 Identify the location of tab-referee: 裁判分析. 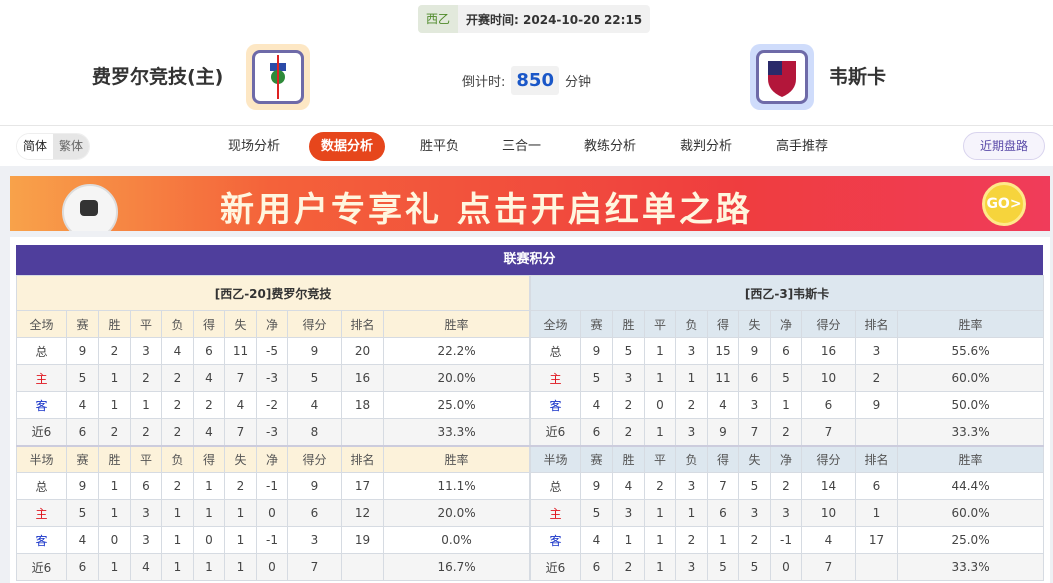
(706, 146).